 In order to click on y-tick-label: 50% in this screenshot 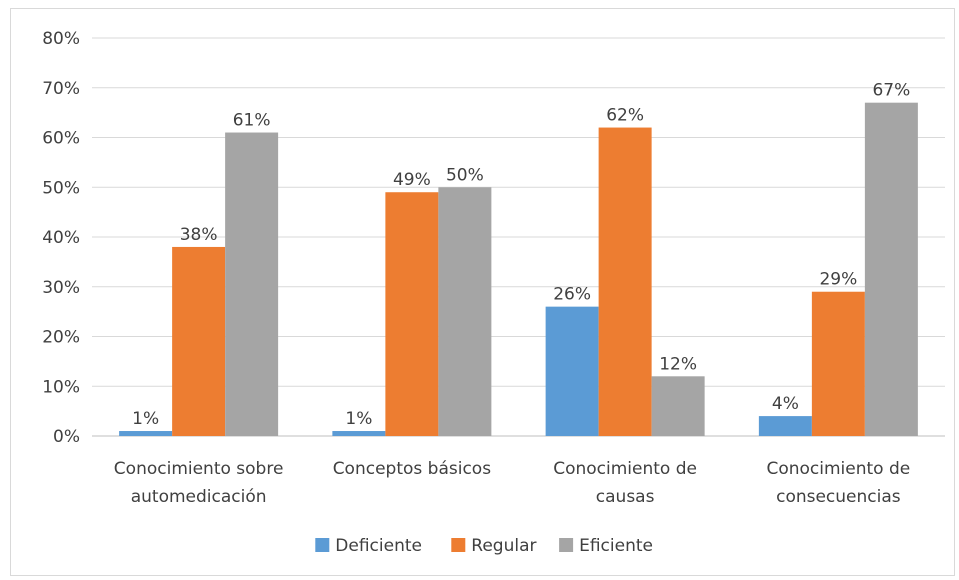, I will do `click(61, 188)`.